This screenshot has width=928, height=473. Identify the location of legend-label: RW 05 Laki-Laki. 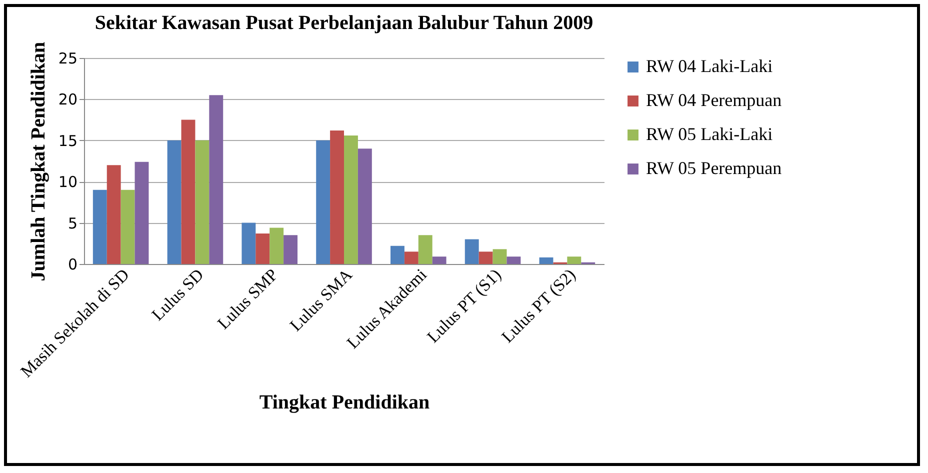
(709, 134).